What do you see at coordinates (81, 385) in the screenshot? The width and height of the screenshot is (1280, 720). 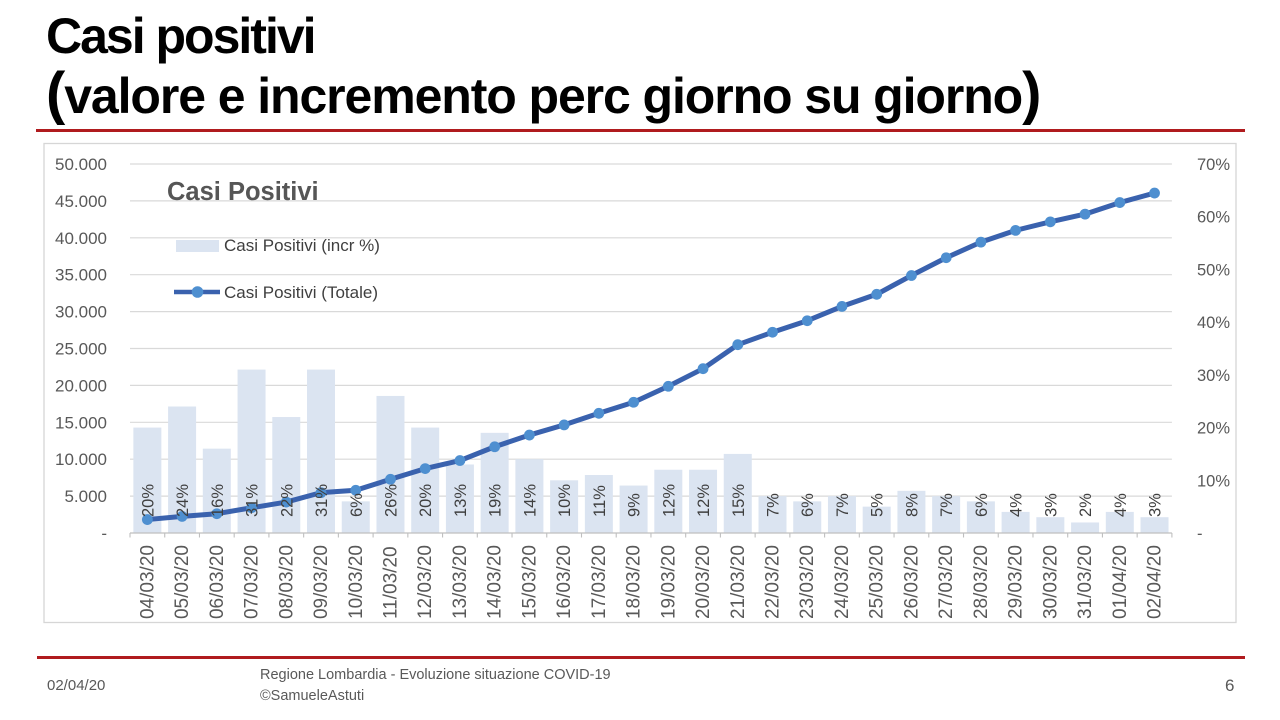 I see `svg-text: 20.000` at bounding box center [81, 385].